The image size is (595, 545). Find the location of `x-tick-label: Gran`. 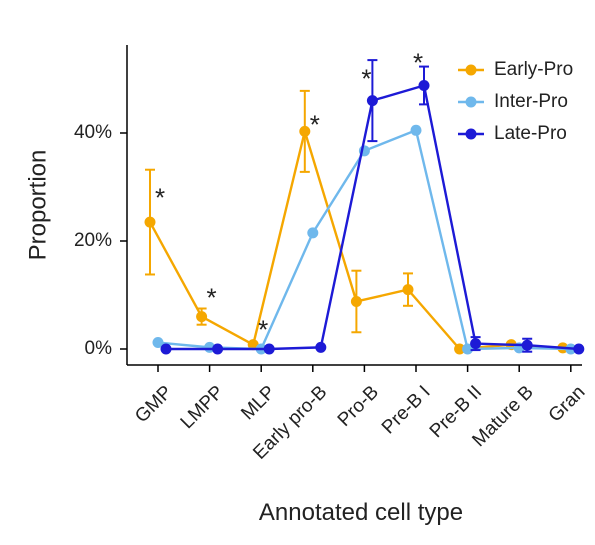

x-tick-label: Gran is located at coordinates (567, 404).